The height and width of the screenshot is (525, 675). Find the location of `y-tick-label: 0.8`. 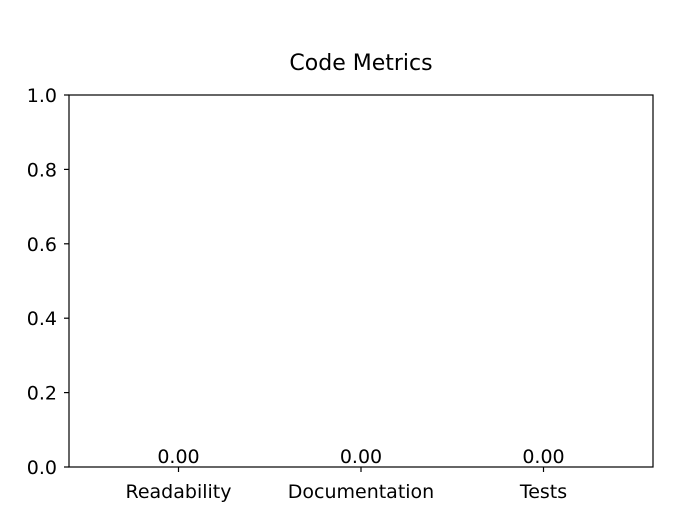

y-tick-label: 0.8 is located at coordinates (42, 170).